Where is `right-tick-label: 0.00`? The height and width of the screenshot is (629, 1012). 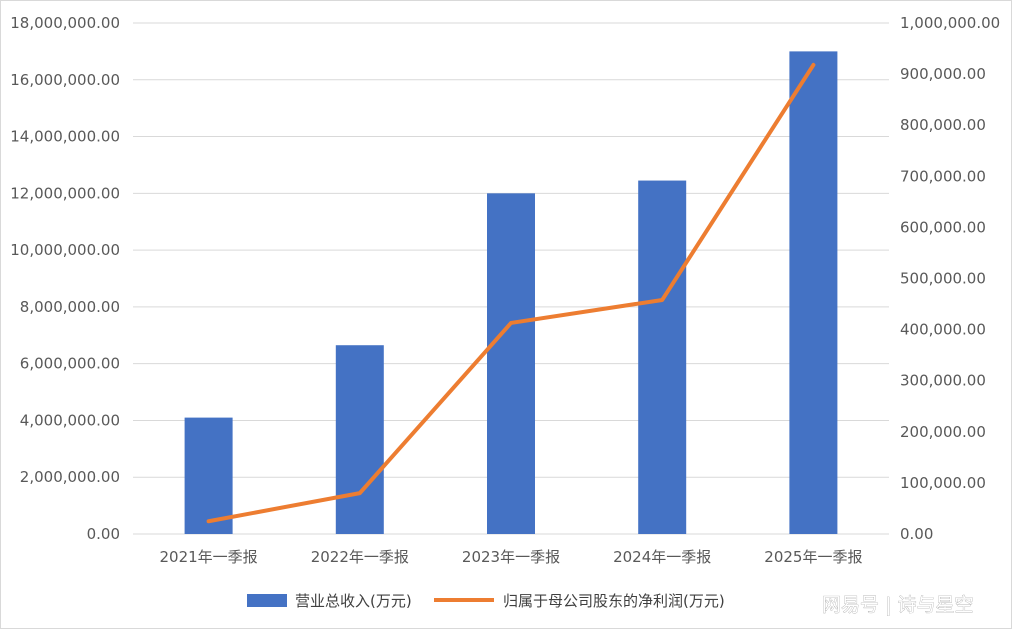
right-tick-label: 0.00 is located at coordinates (916, 534).